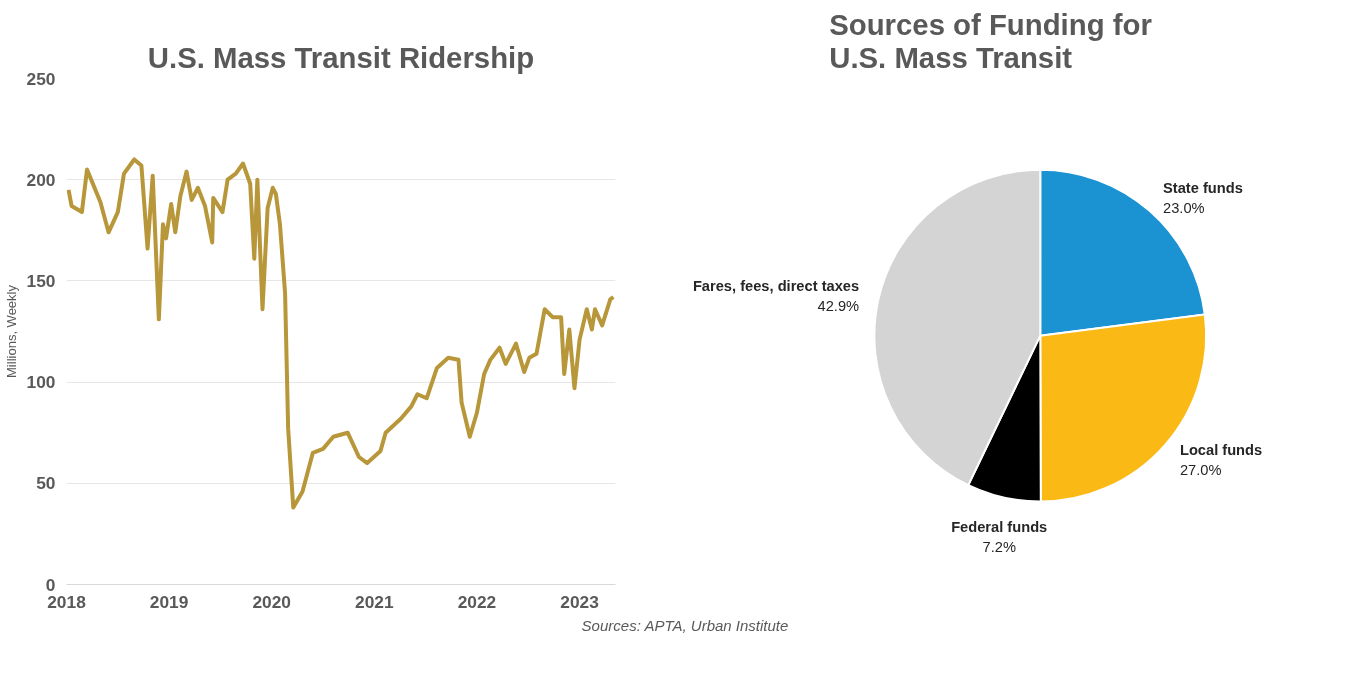 The image size is (1371, 686). Describe the element at coordinates (685, 626) in the screenshot. I see `source-note: Sources: APTA, Urban Institute` at that location.